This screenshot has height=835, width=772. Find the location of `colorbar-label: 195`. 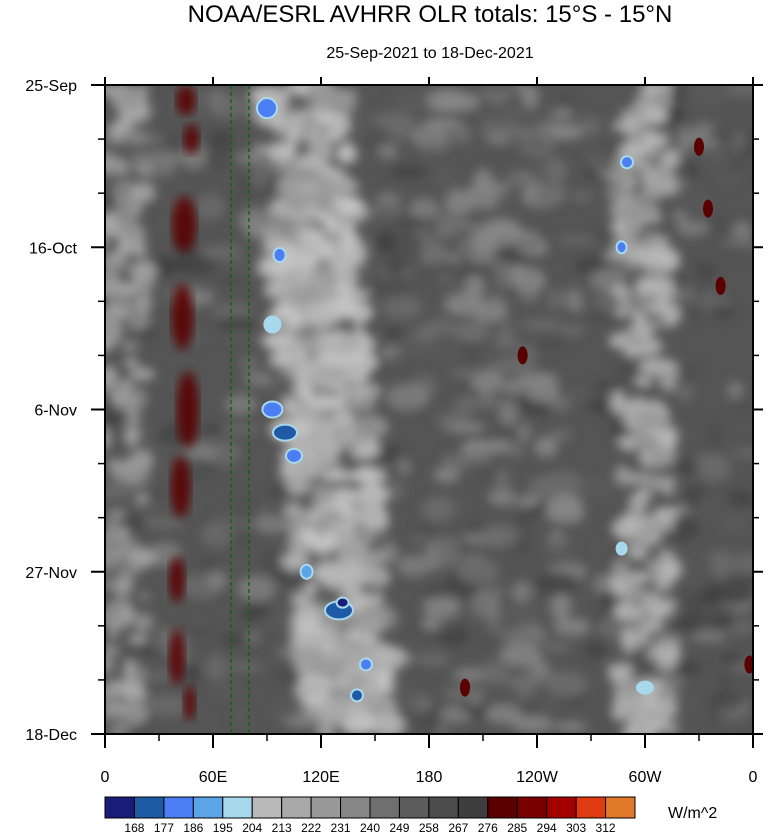

colorbar-label: 195 is located at coordinates (223, 828).